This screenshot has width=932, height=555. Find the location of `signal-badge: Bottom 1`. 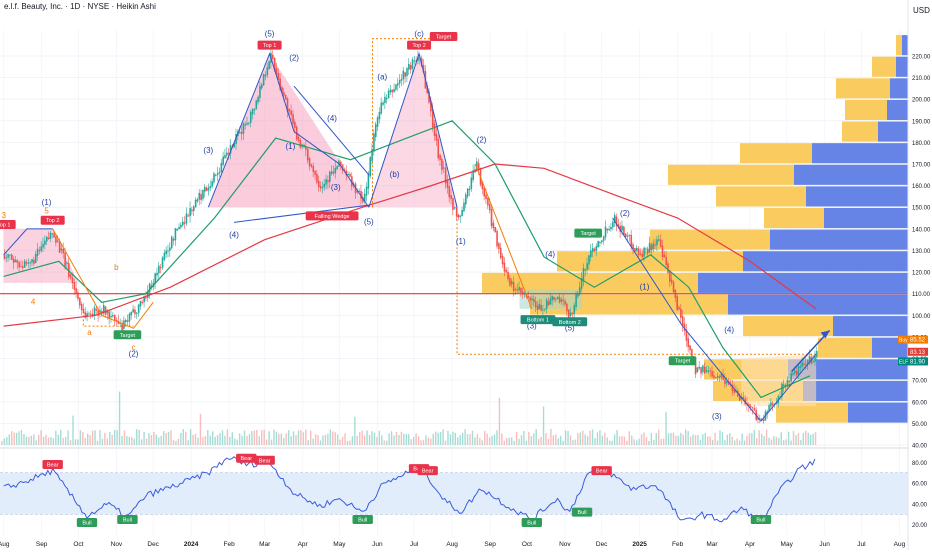

signal-badge: Bottom 1 is located at coordinates (538, 320).